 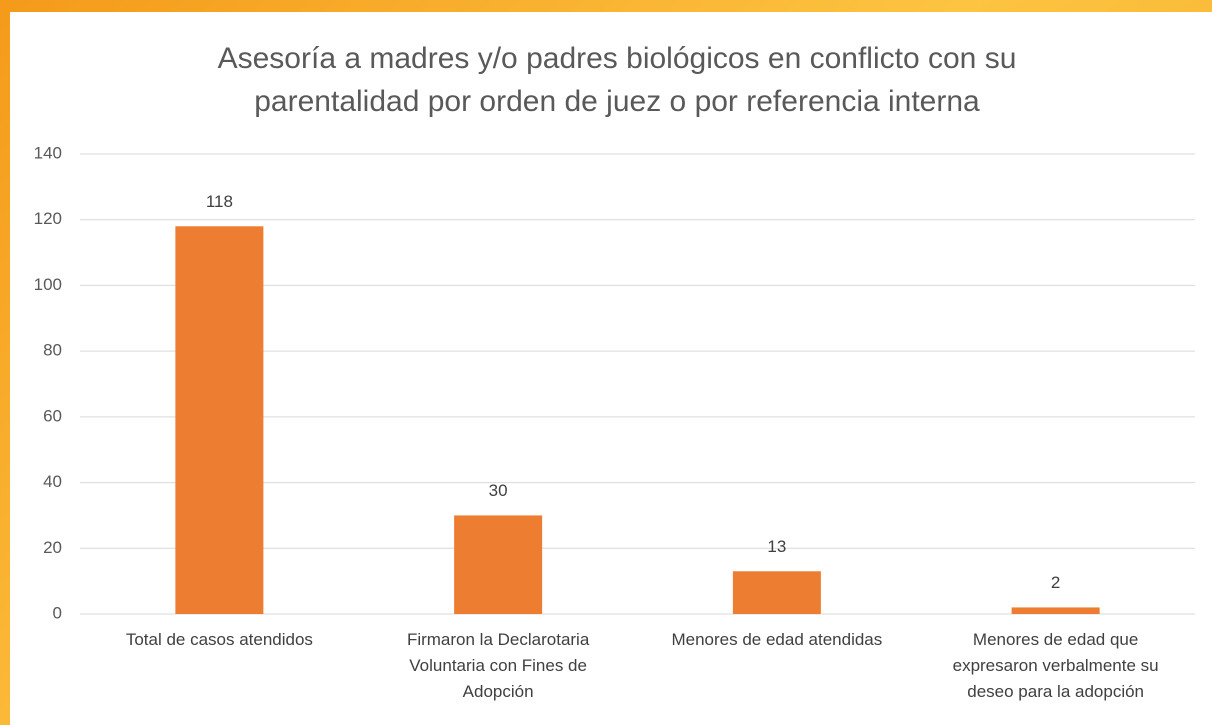 What do you see at coordinates (52, 350) in the screenshot?
I see `y-tick-label: 80` at bounding box center [52, 350].